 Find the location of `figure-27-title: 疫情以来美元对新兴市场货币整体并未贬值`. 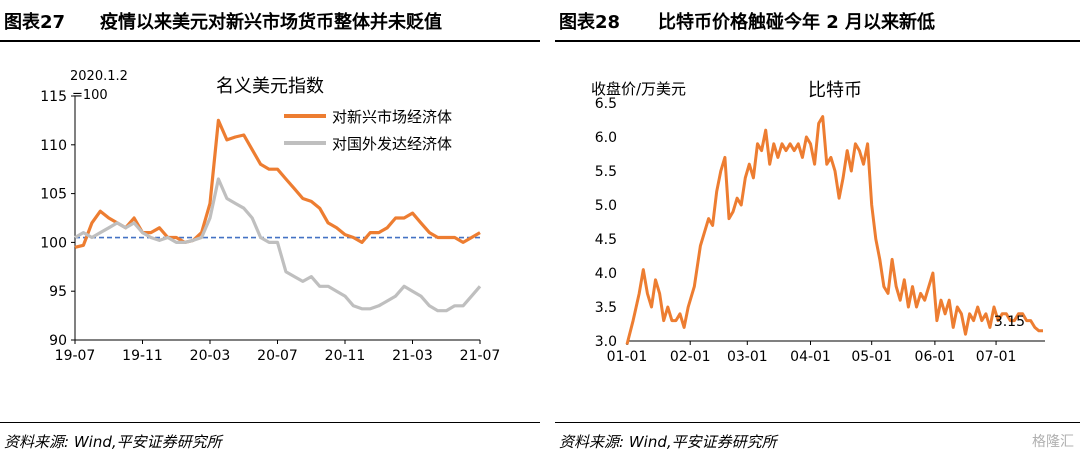

figure-27-title: 疫情以来美元对新兴市场货币整体并未贬值 is located at coordinates (271, 22).